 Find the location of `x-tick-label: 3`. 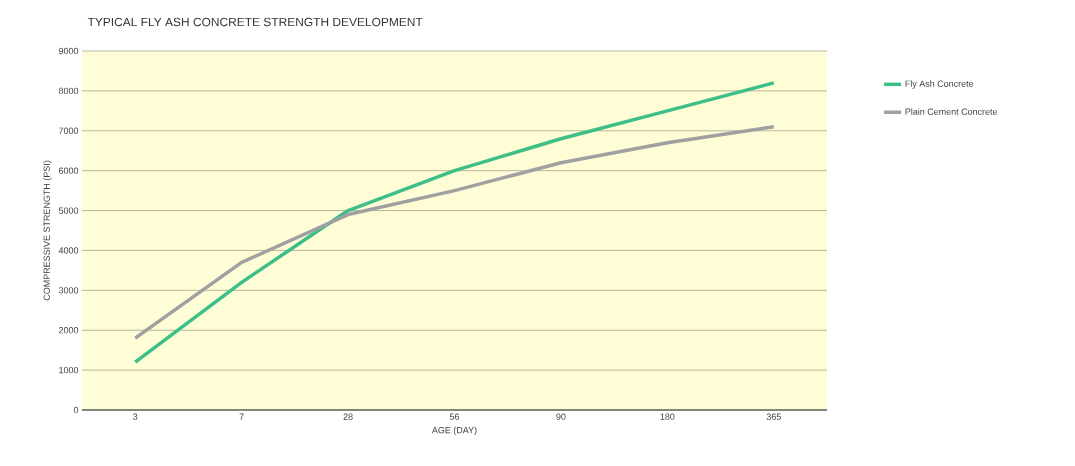

x-tick-label: 3 is located at coordinates (135, 416).